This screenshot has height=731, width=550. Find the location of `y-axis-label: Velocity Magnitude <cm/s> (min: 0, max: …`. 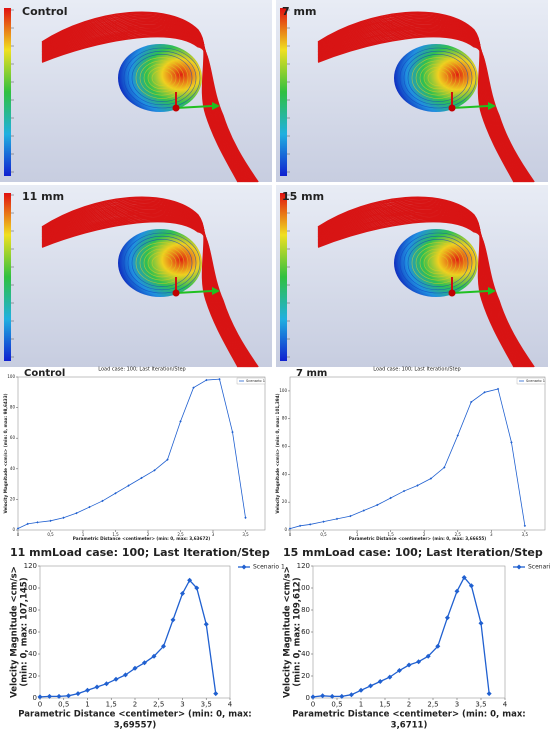

y-axis-label: Velocity Magnitude <cm/s> (min: 0, max: … is located at coordinates (5, 453).